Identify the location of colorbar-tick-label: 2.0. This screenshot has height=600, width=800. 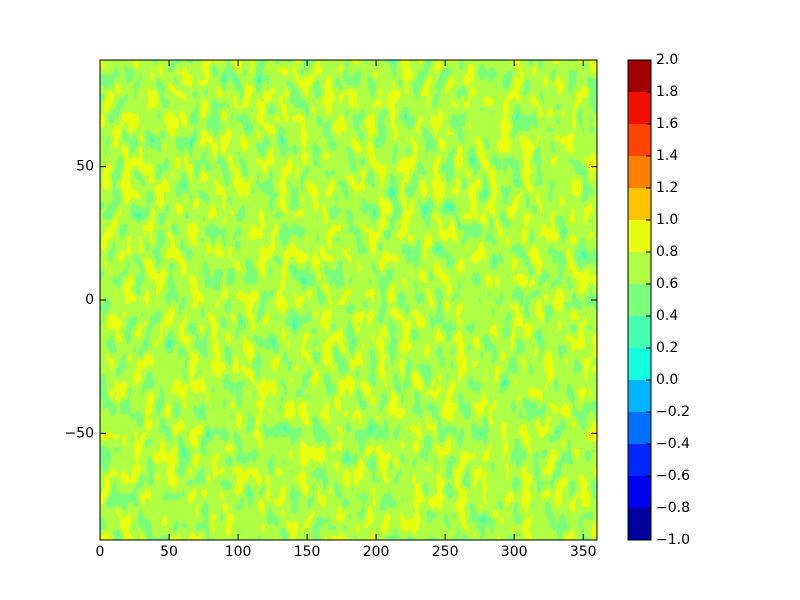
(667, 60).